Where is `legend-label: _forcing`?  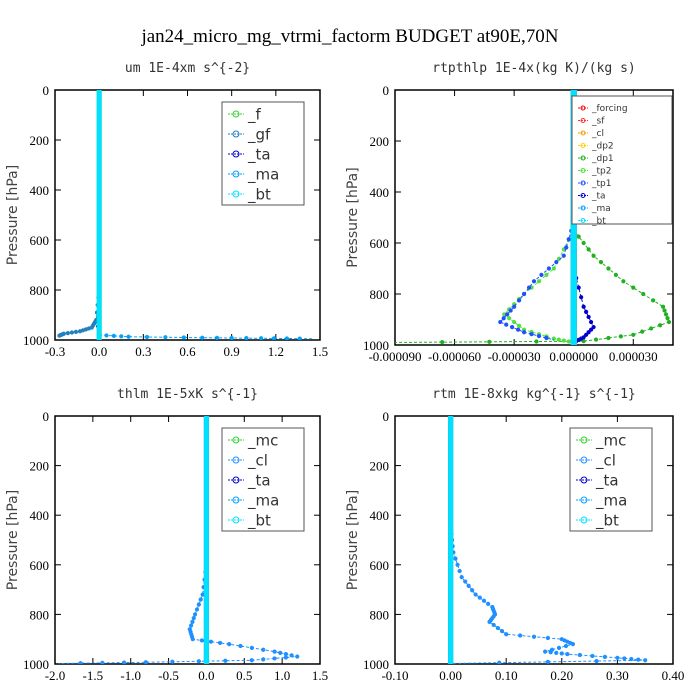
legend-label: _forcing is located at coordinates (609, 109).